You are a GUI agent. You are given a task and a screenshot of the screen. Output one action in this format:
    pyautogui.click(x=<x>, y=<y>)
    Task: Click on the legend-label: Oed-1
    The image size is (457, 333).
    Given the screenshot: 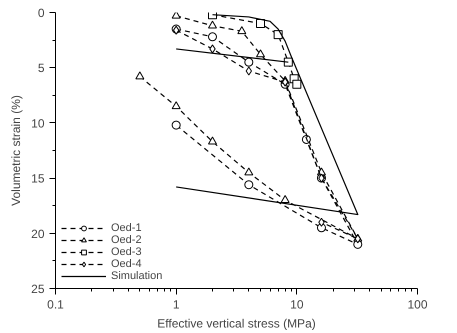 What is the action you would take?
    pyautogui.click(x=126, y=228)
    